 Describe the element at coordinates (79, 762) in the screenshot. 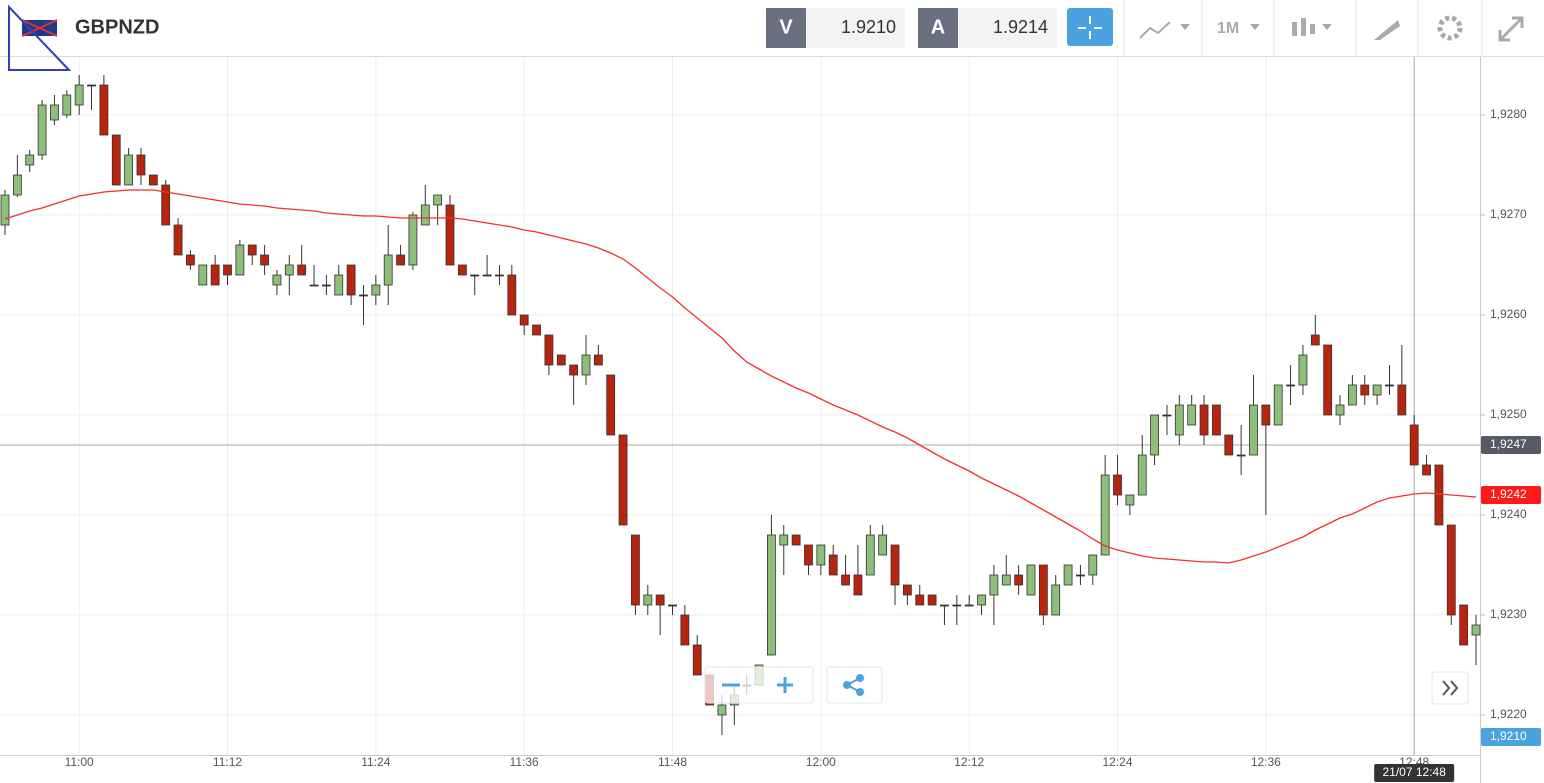

I see `x-tick-label: 11:00` at that location.